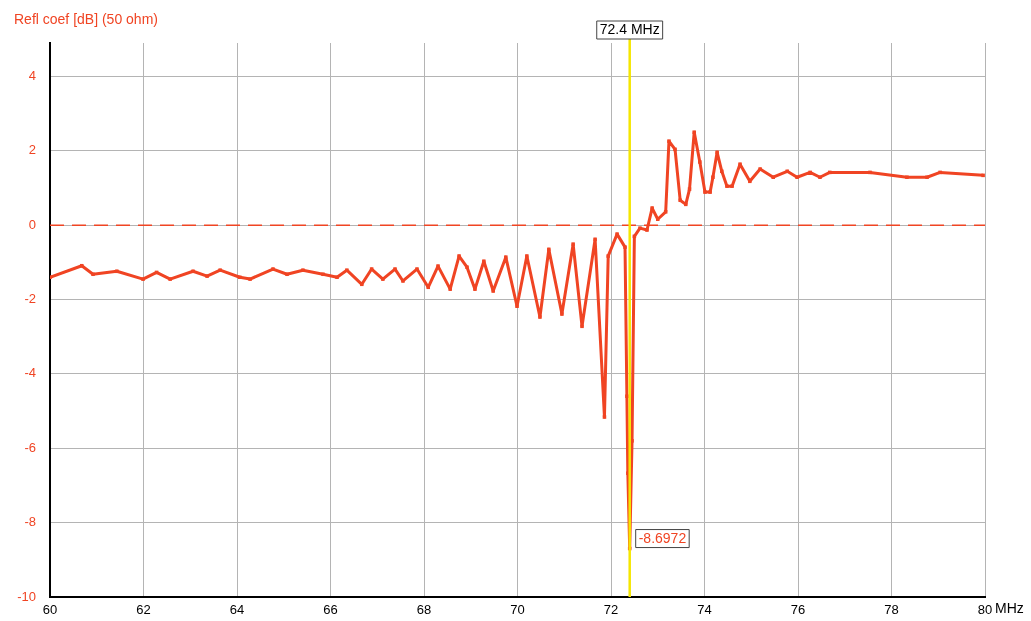 This screenshot has height=621, width=1031. I want to click on y-tick-label: 0, so click(32, 224).